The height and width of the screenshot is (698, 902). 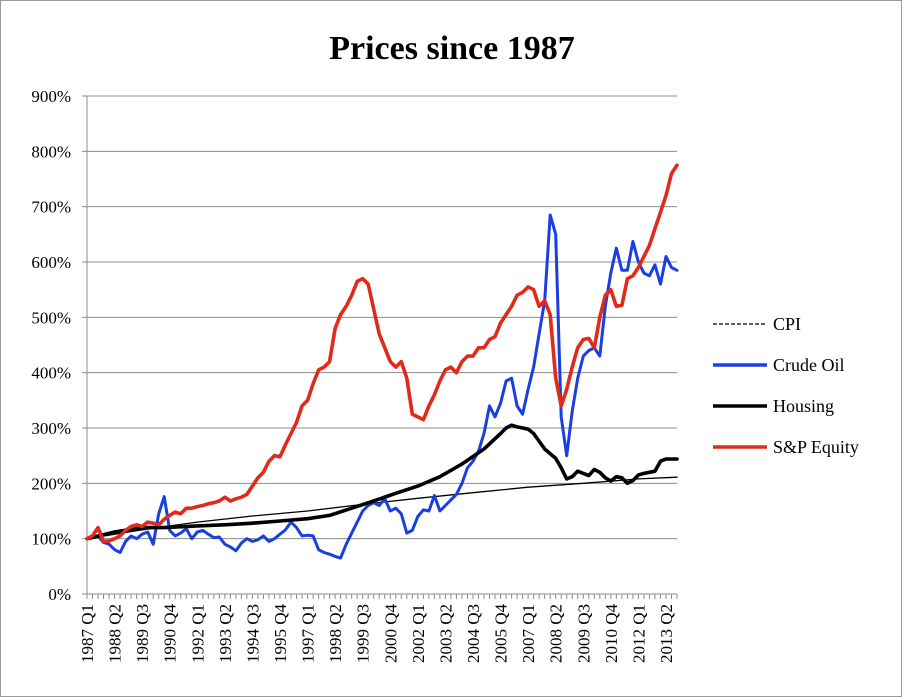 What do you see at coordinates (51, 539) in the screenshot?
I see `y-tick-label: 100%` at bounding box center [51, 539].